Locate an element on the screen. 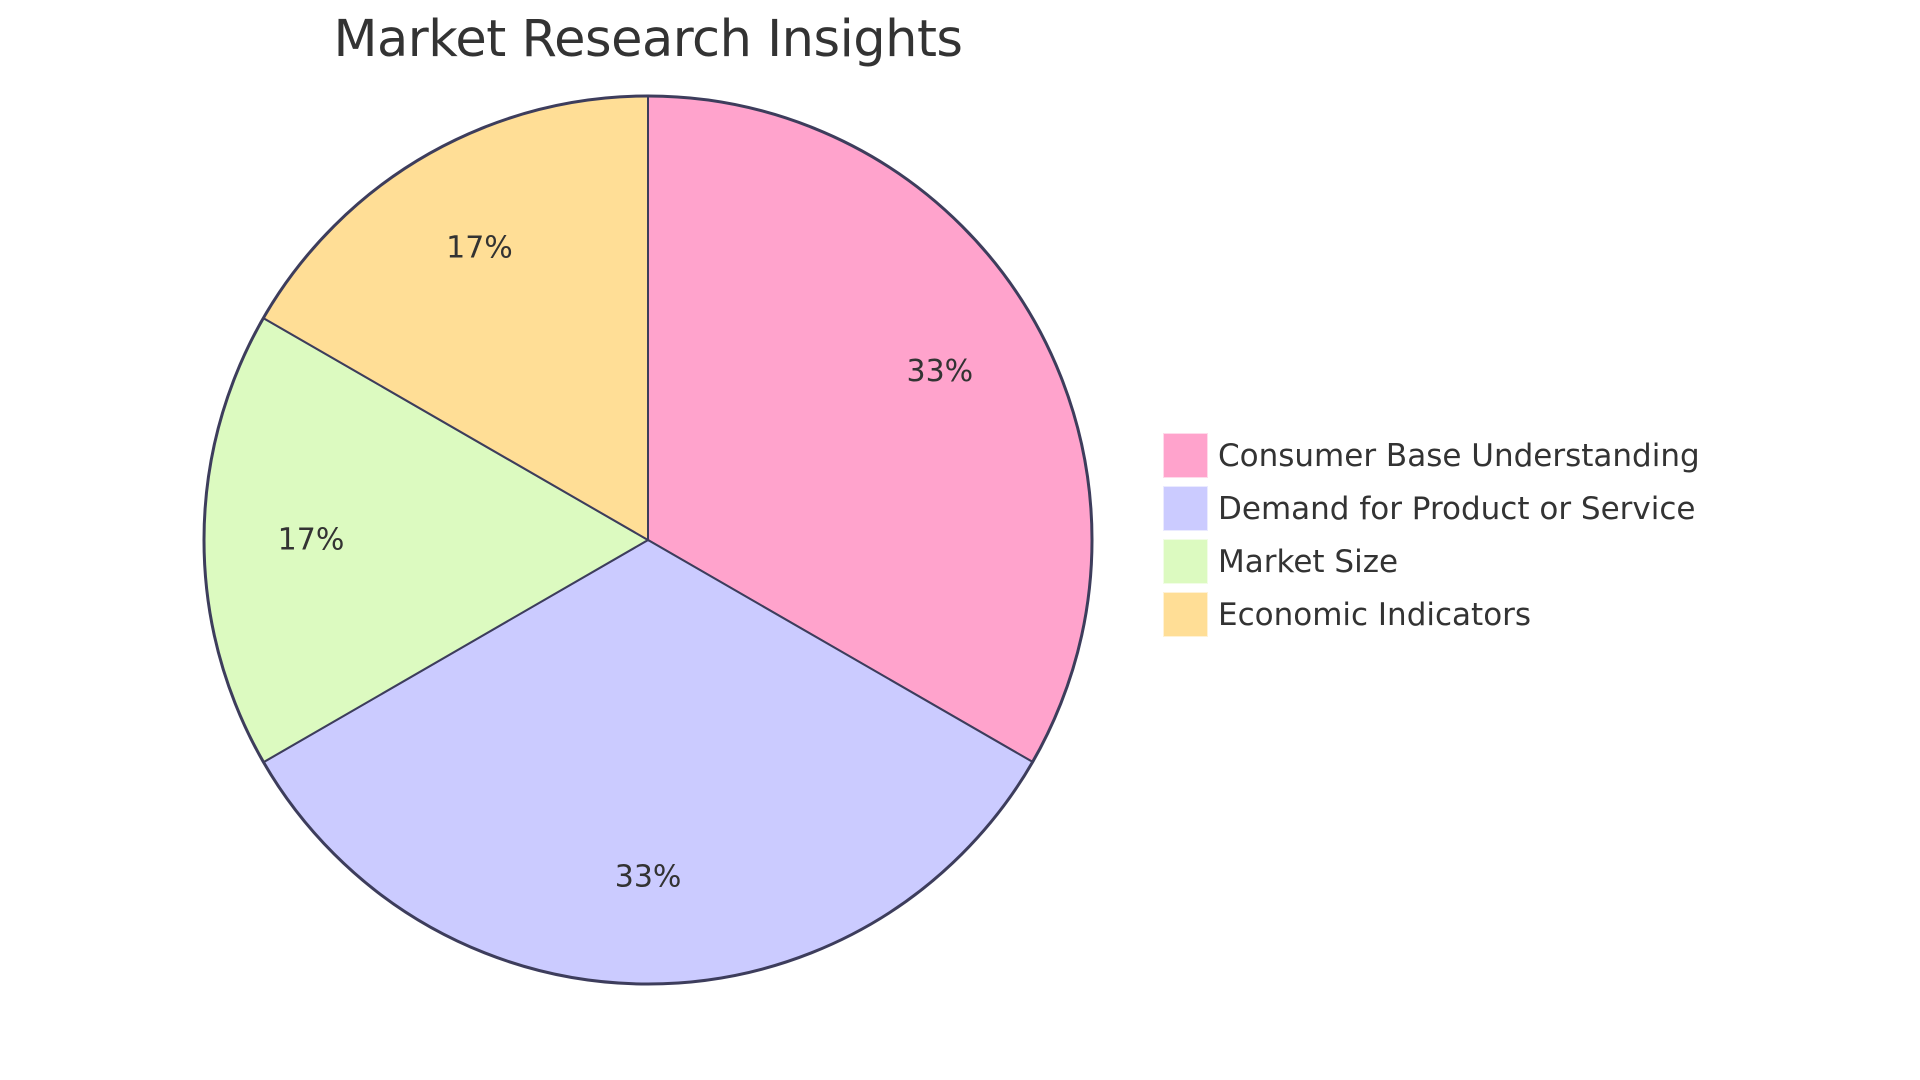  legend-item-market-size: Market Size is located at coordinates (1431, 561).